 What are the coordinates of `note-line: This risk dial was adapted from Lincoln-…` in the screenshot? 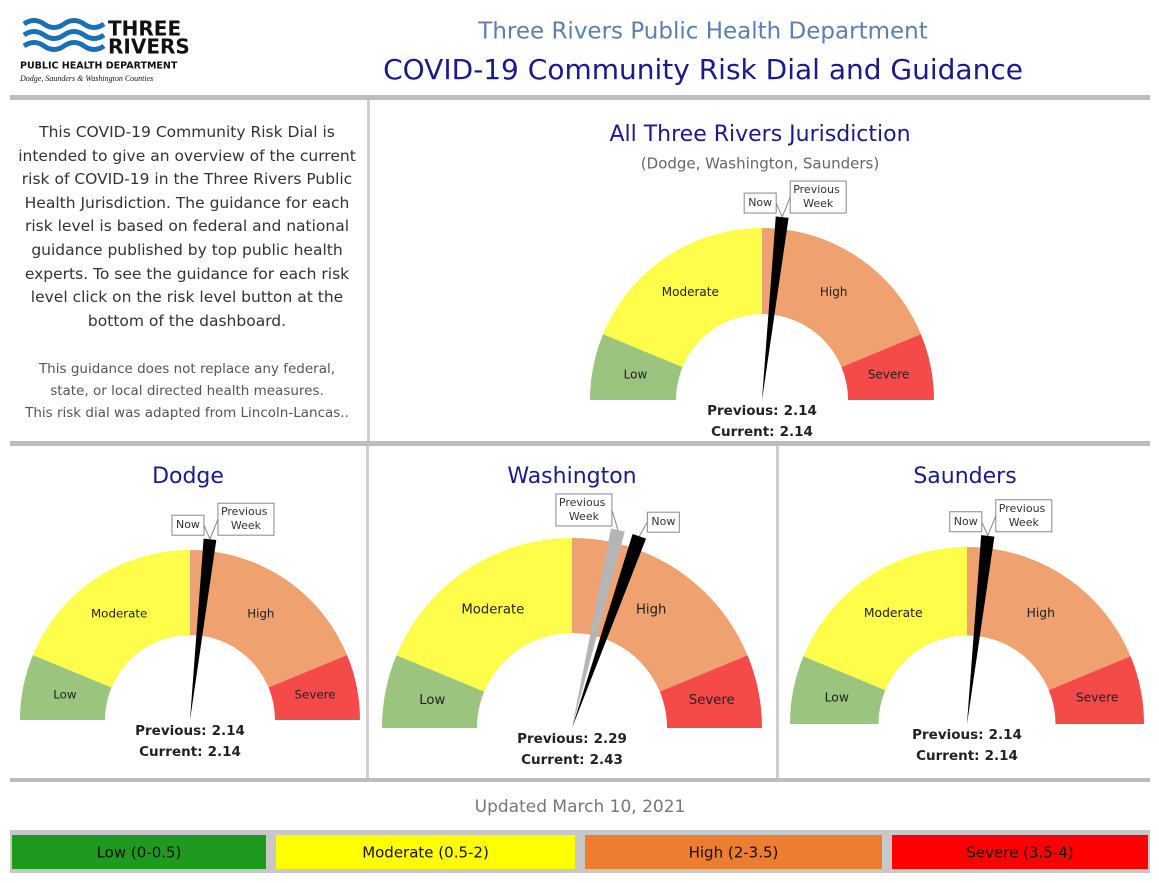 It's located at (187, 413).